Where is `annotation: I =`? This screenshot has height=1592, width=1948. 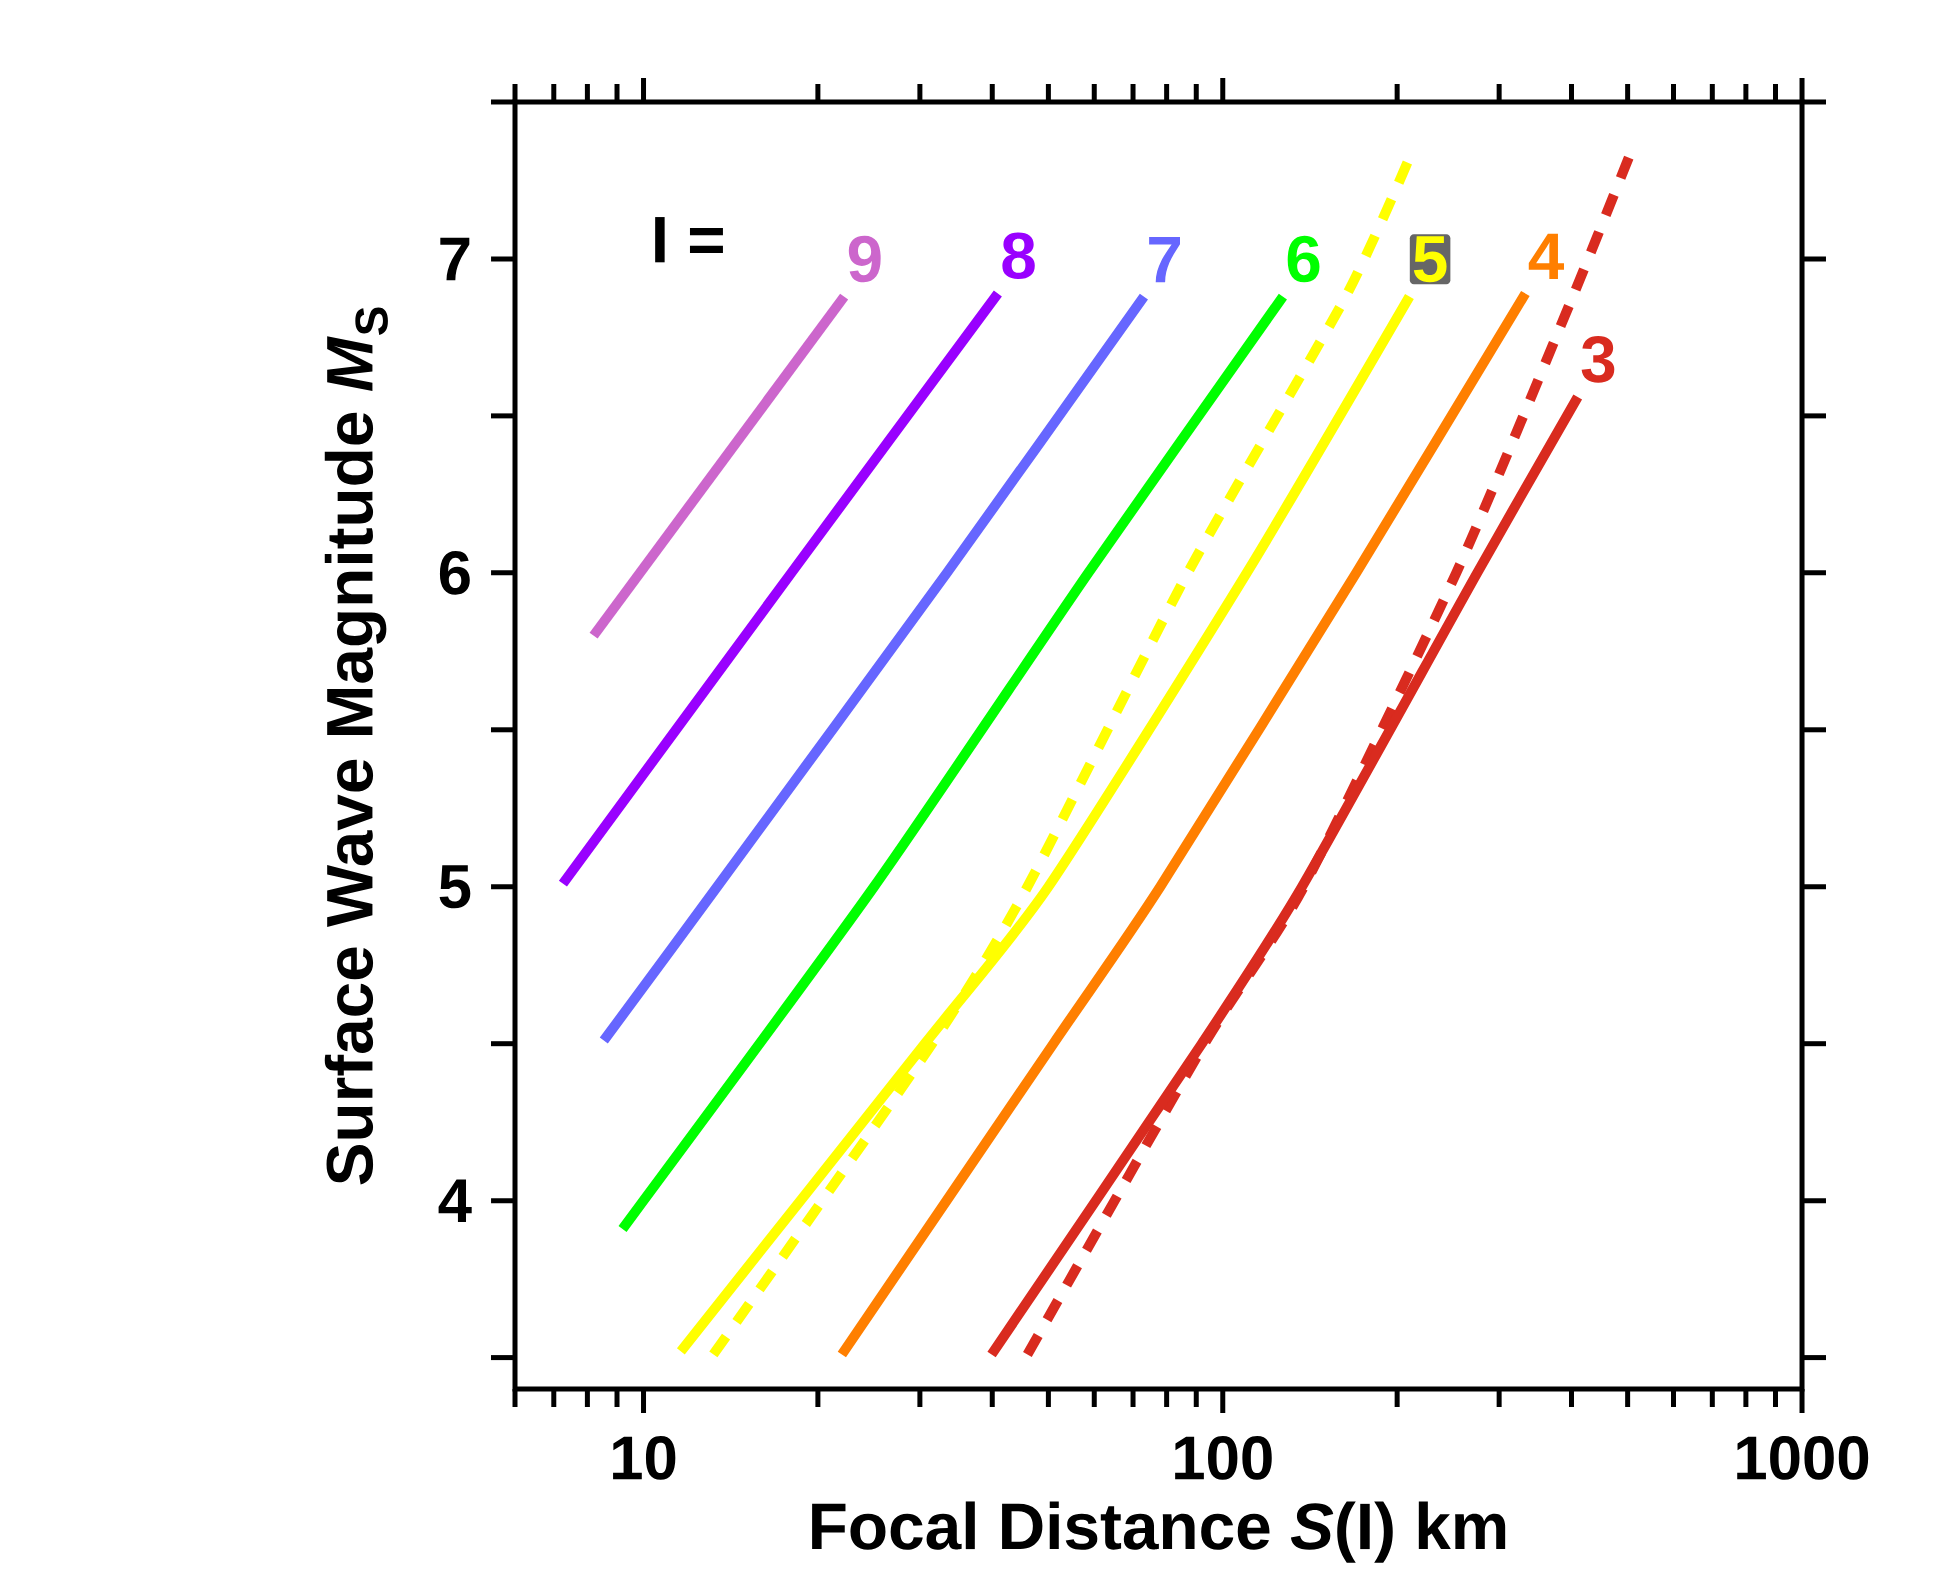
annotation: I = is located at coordinates (689, 240).